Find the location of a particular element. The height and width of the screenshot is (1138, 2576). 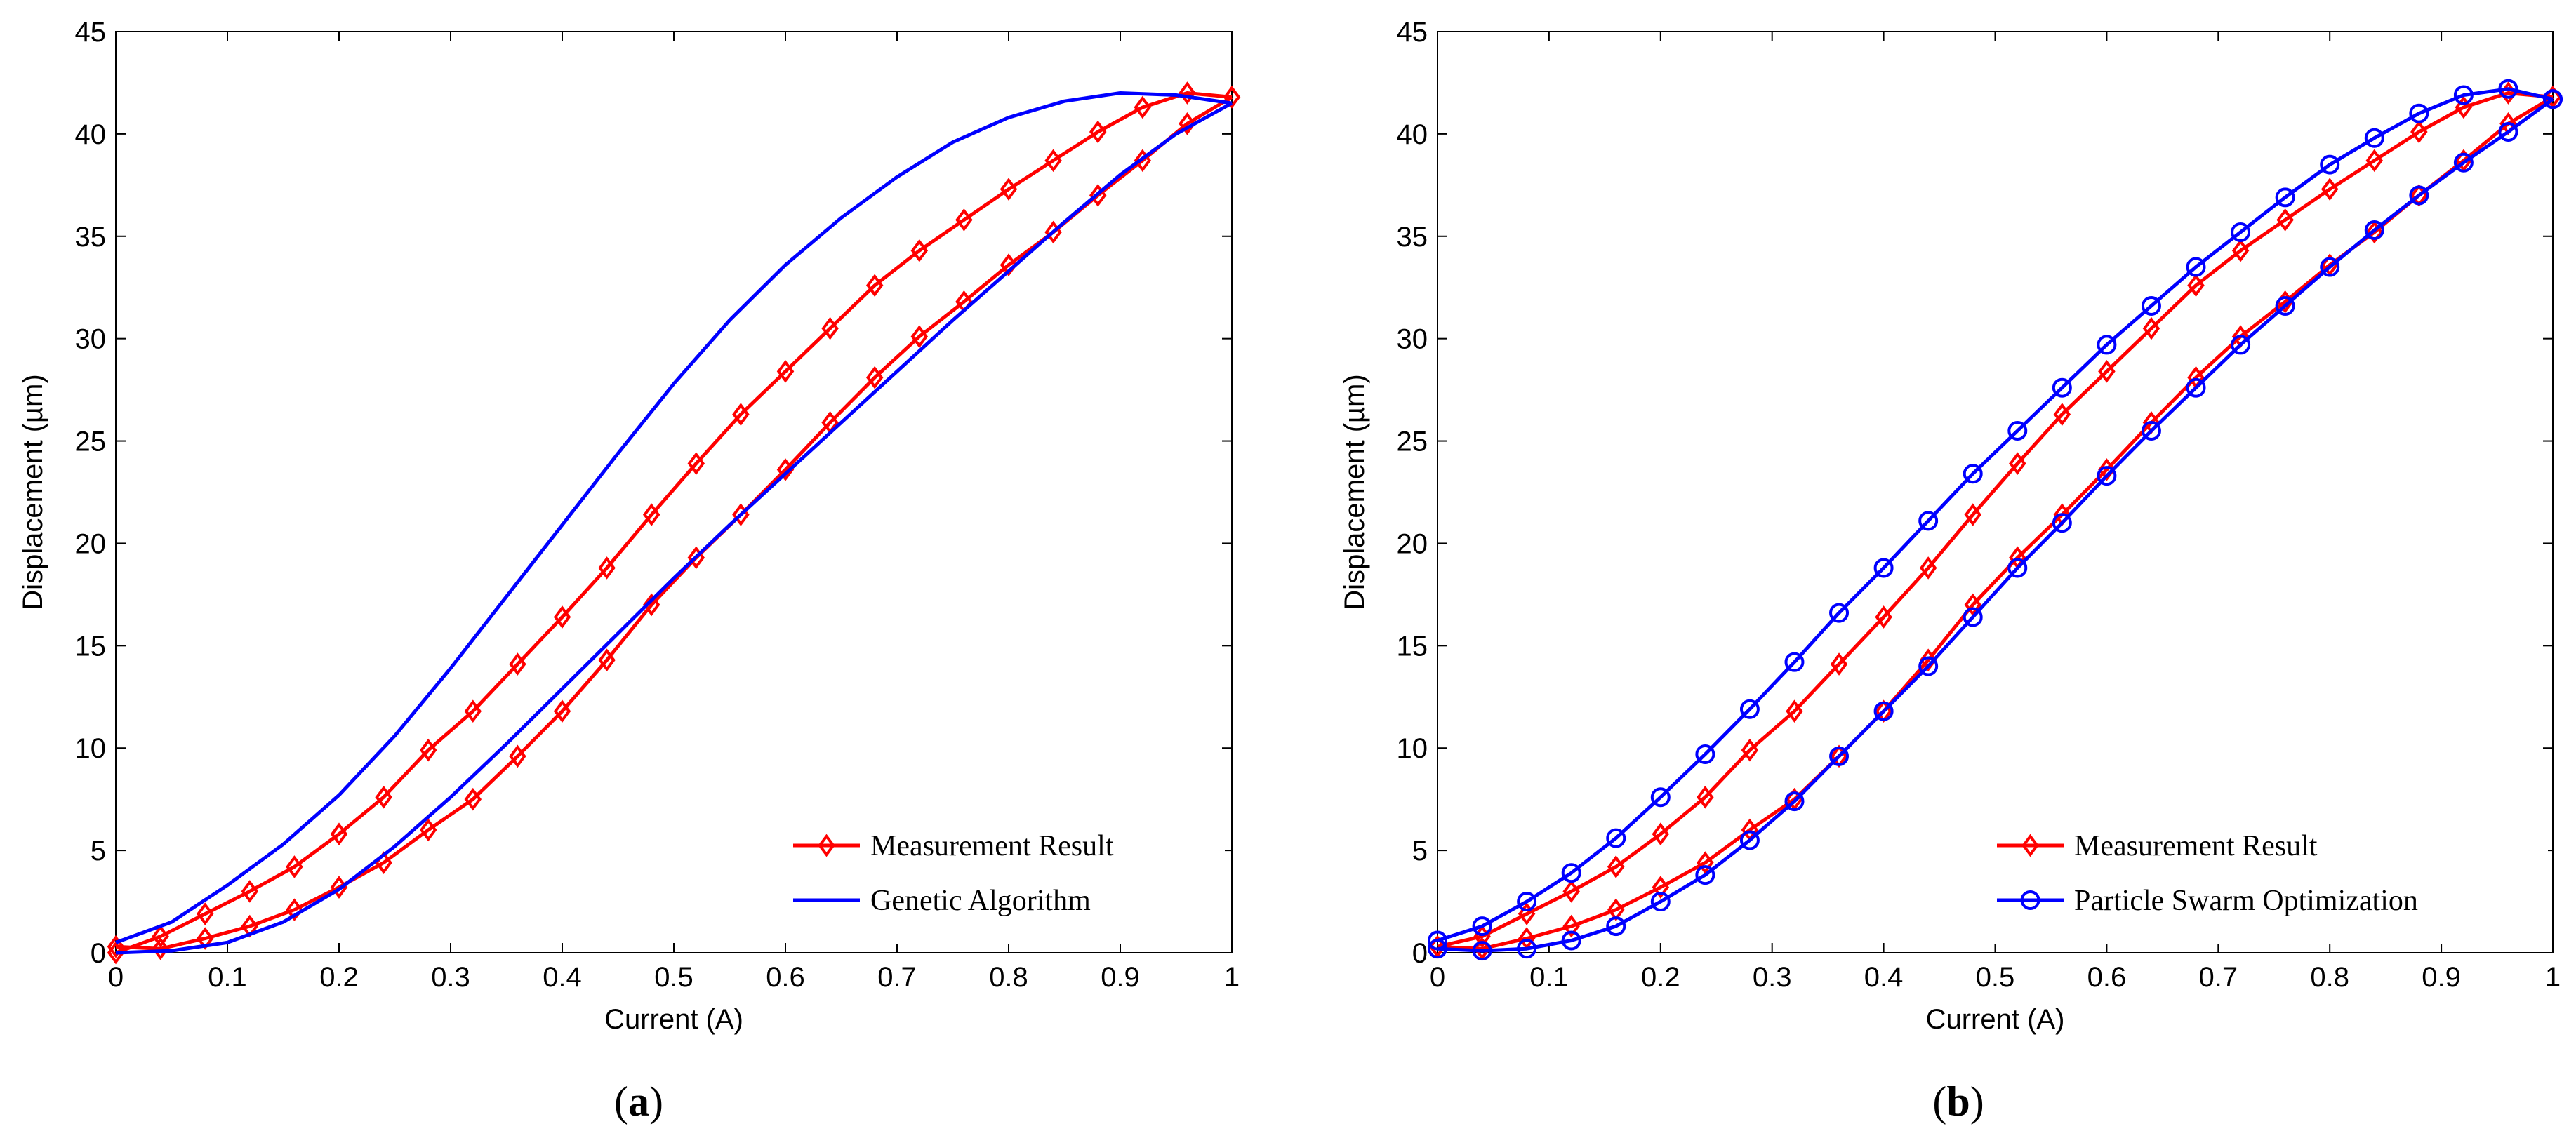

y-tick-label: 45 is located at coordinates (91, 32).